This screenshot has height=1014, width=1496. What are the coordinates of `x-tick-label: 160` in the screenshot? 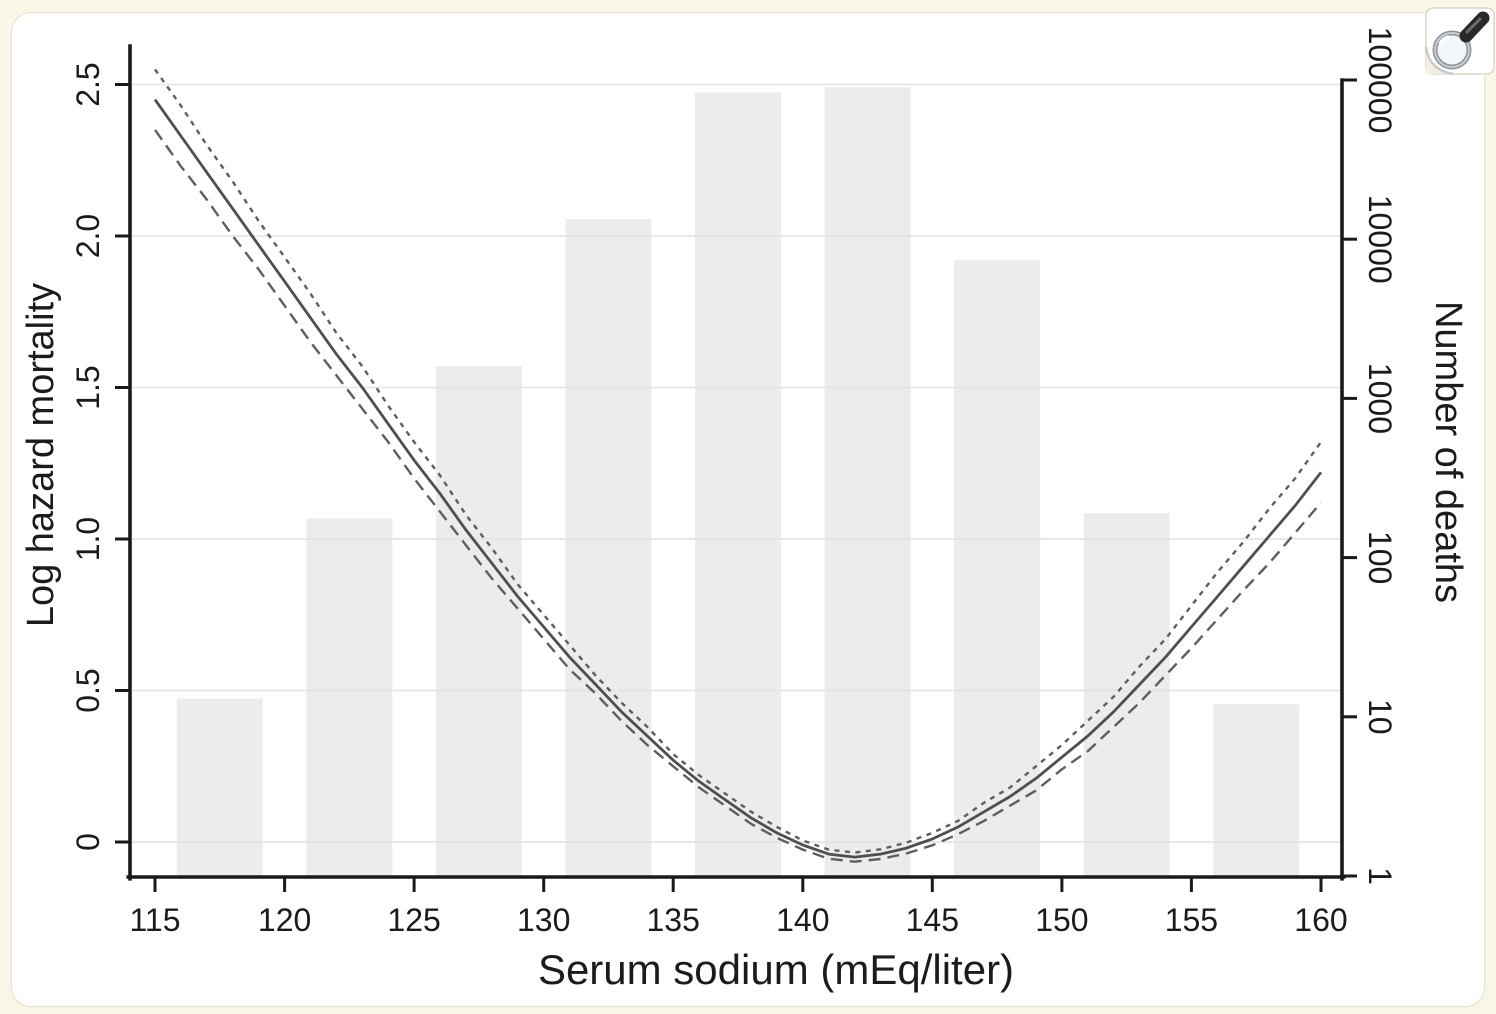 It's located at (1320, 920).